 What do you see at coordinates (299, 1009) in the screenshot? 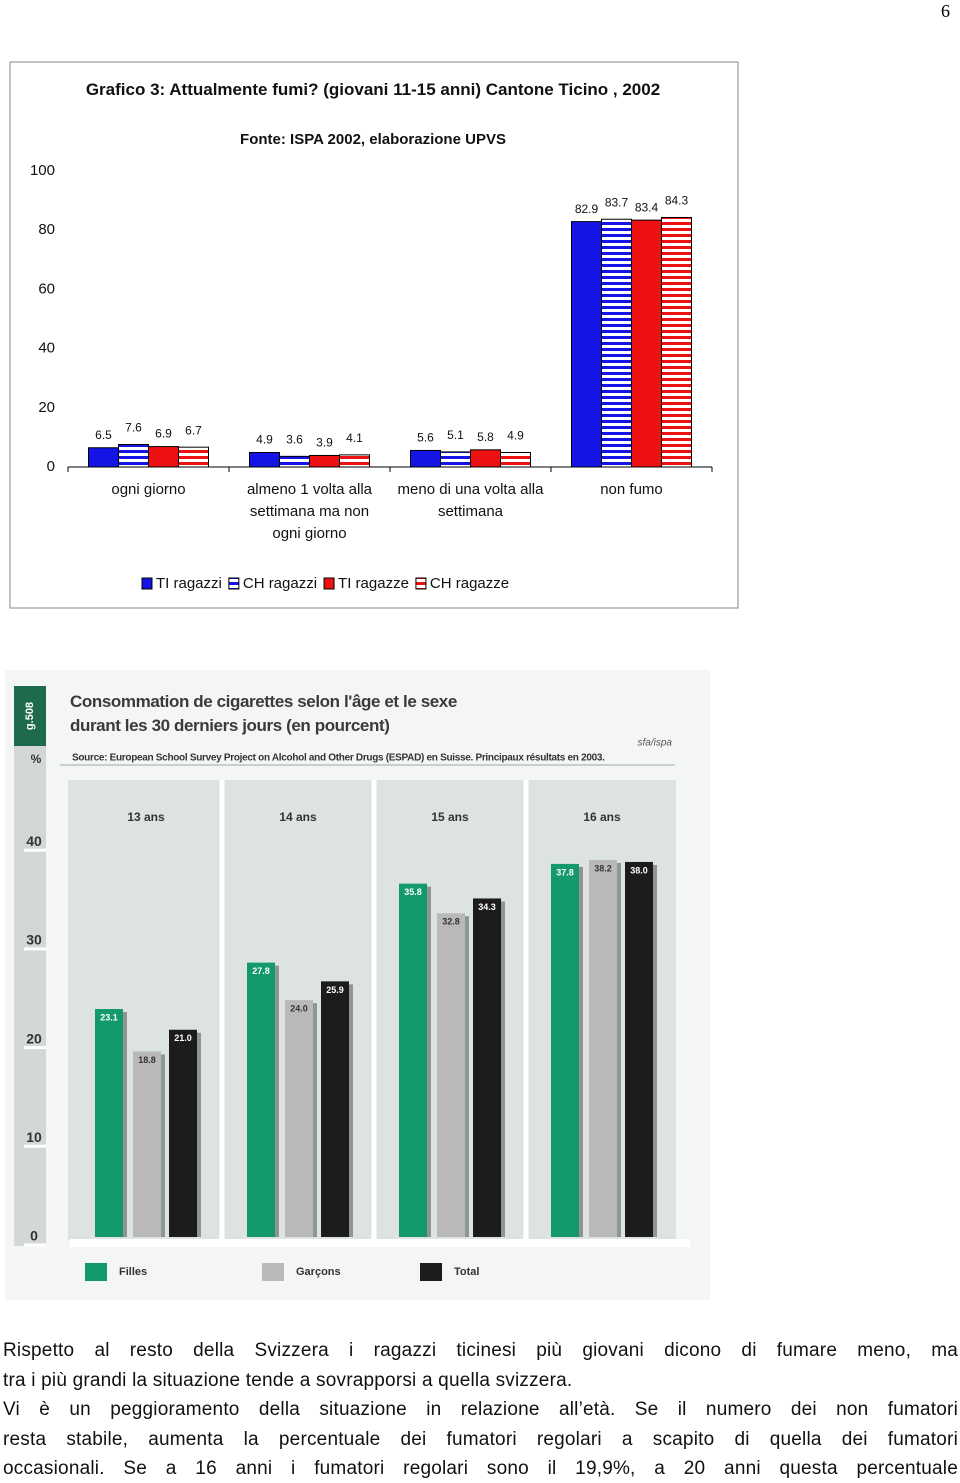
I see `value-label: 24.0` at bounding box center [299, 1009].